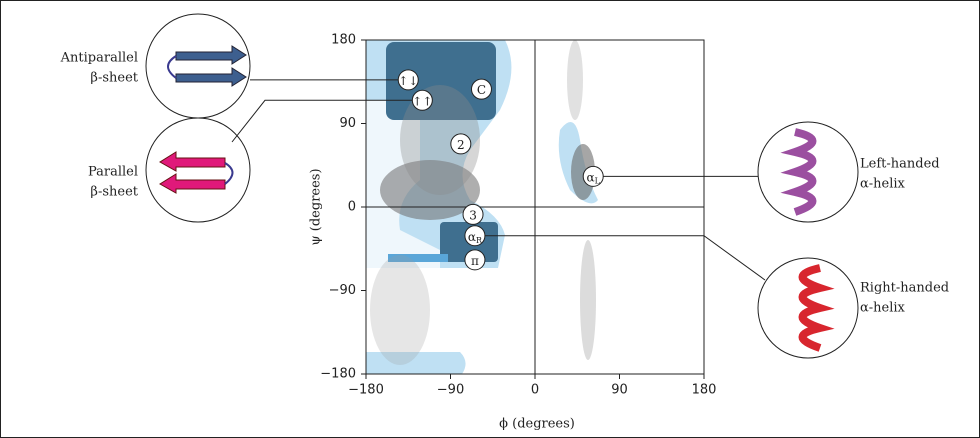 The height and width of the screenshot is (438, 980). Describe the element at coordinates (900, 164) in the screenshot. I see `callout-label: Left-handed` at that location.